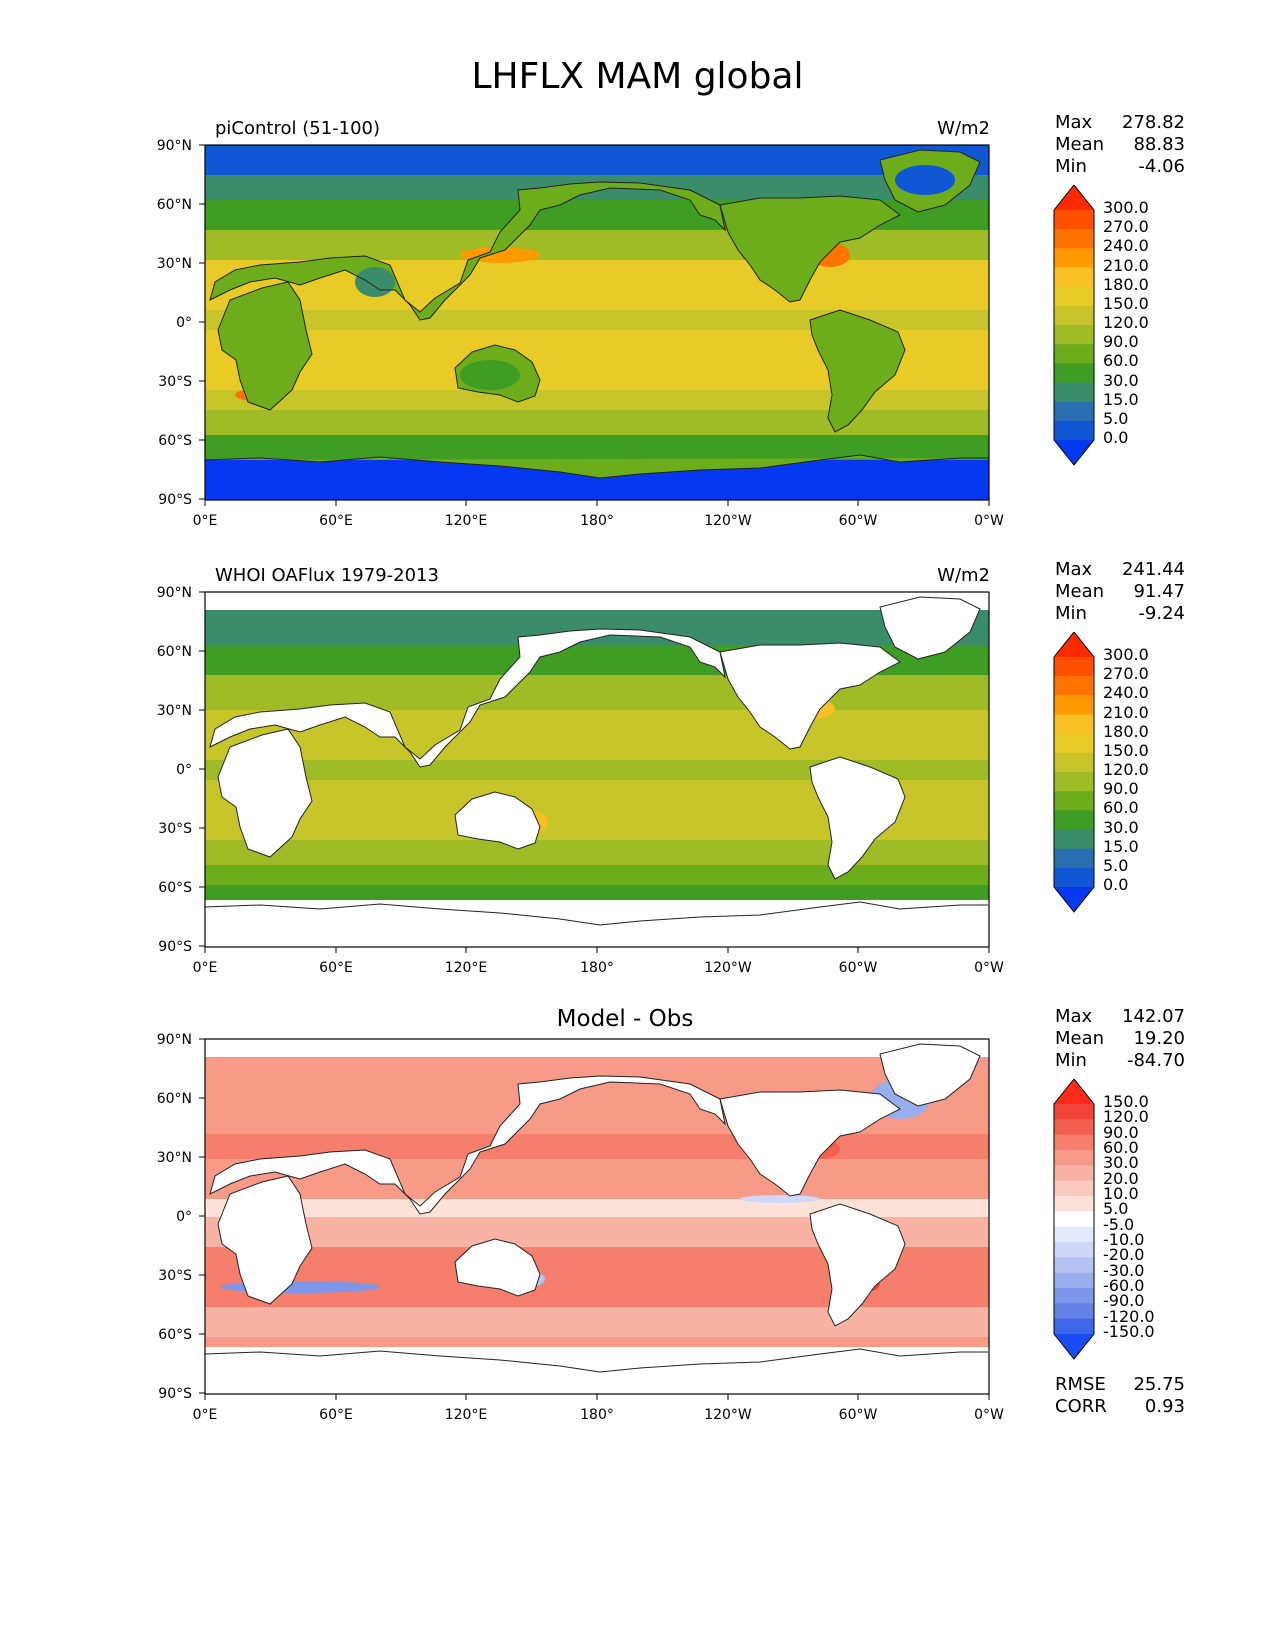  I want to click on stat-max: Max 241.44, so click(1120, 569).